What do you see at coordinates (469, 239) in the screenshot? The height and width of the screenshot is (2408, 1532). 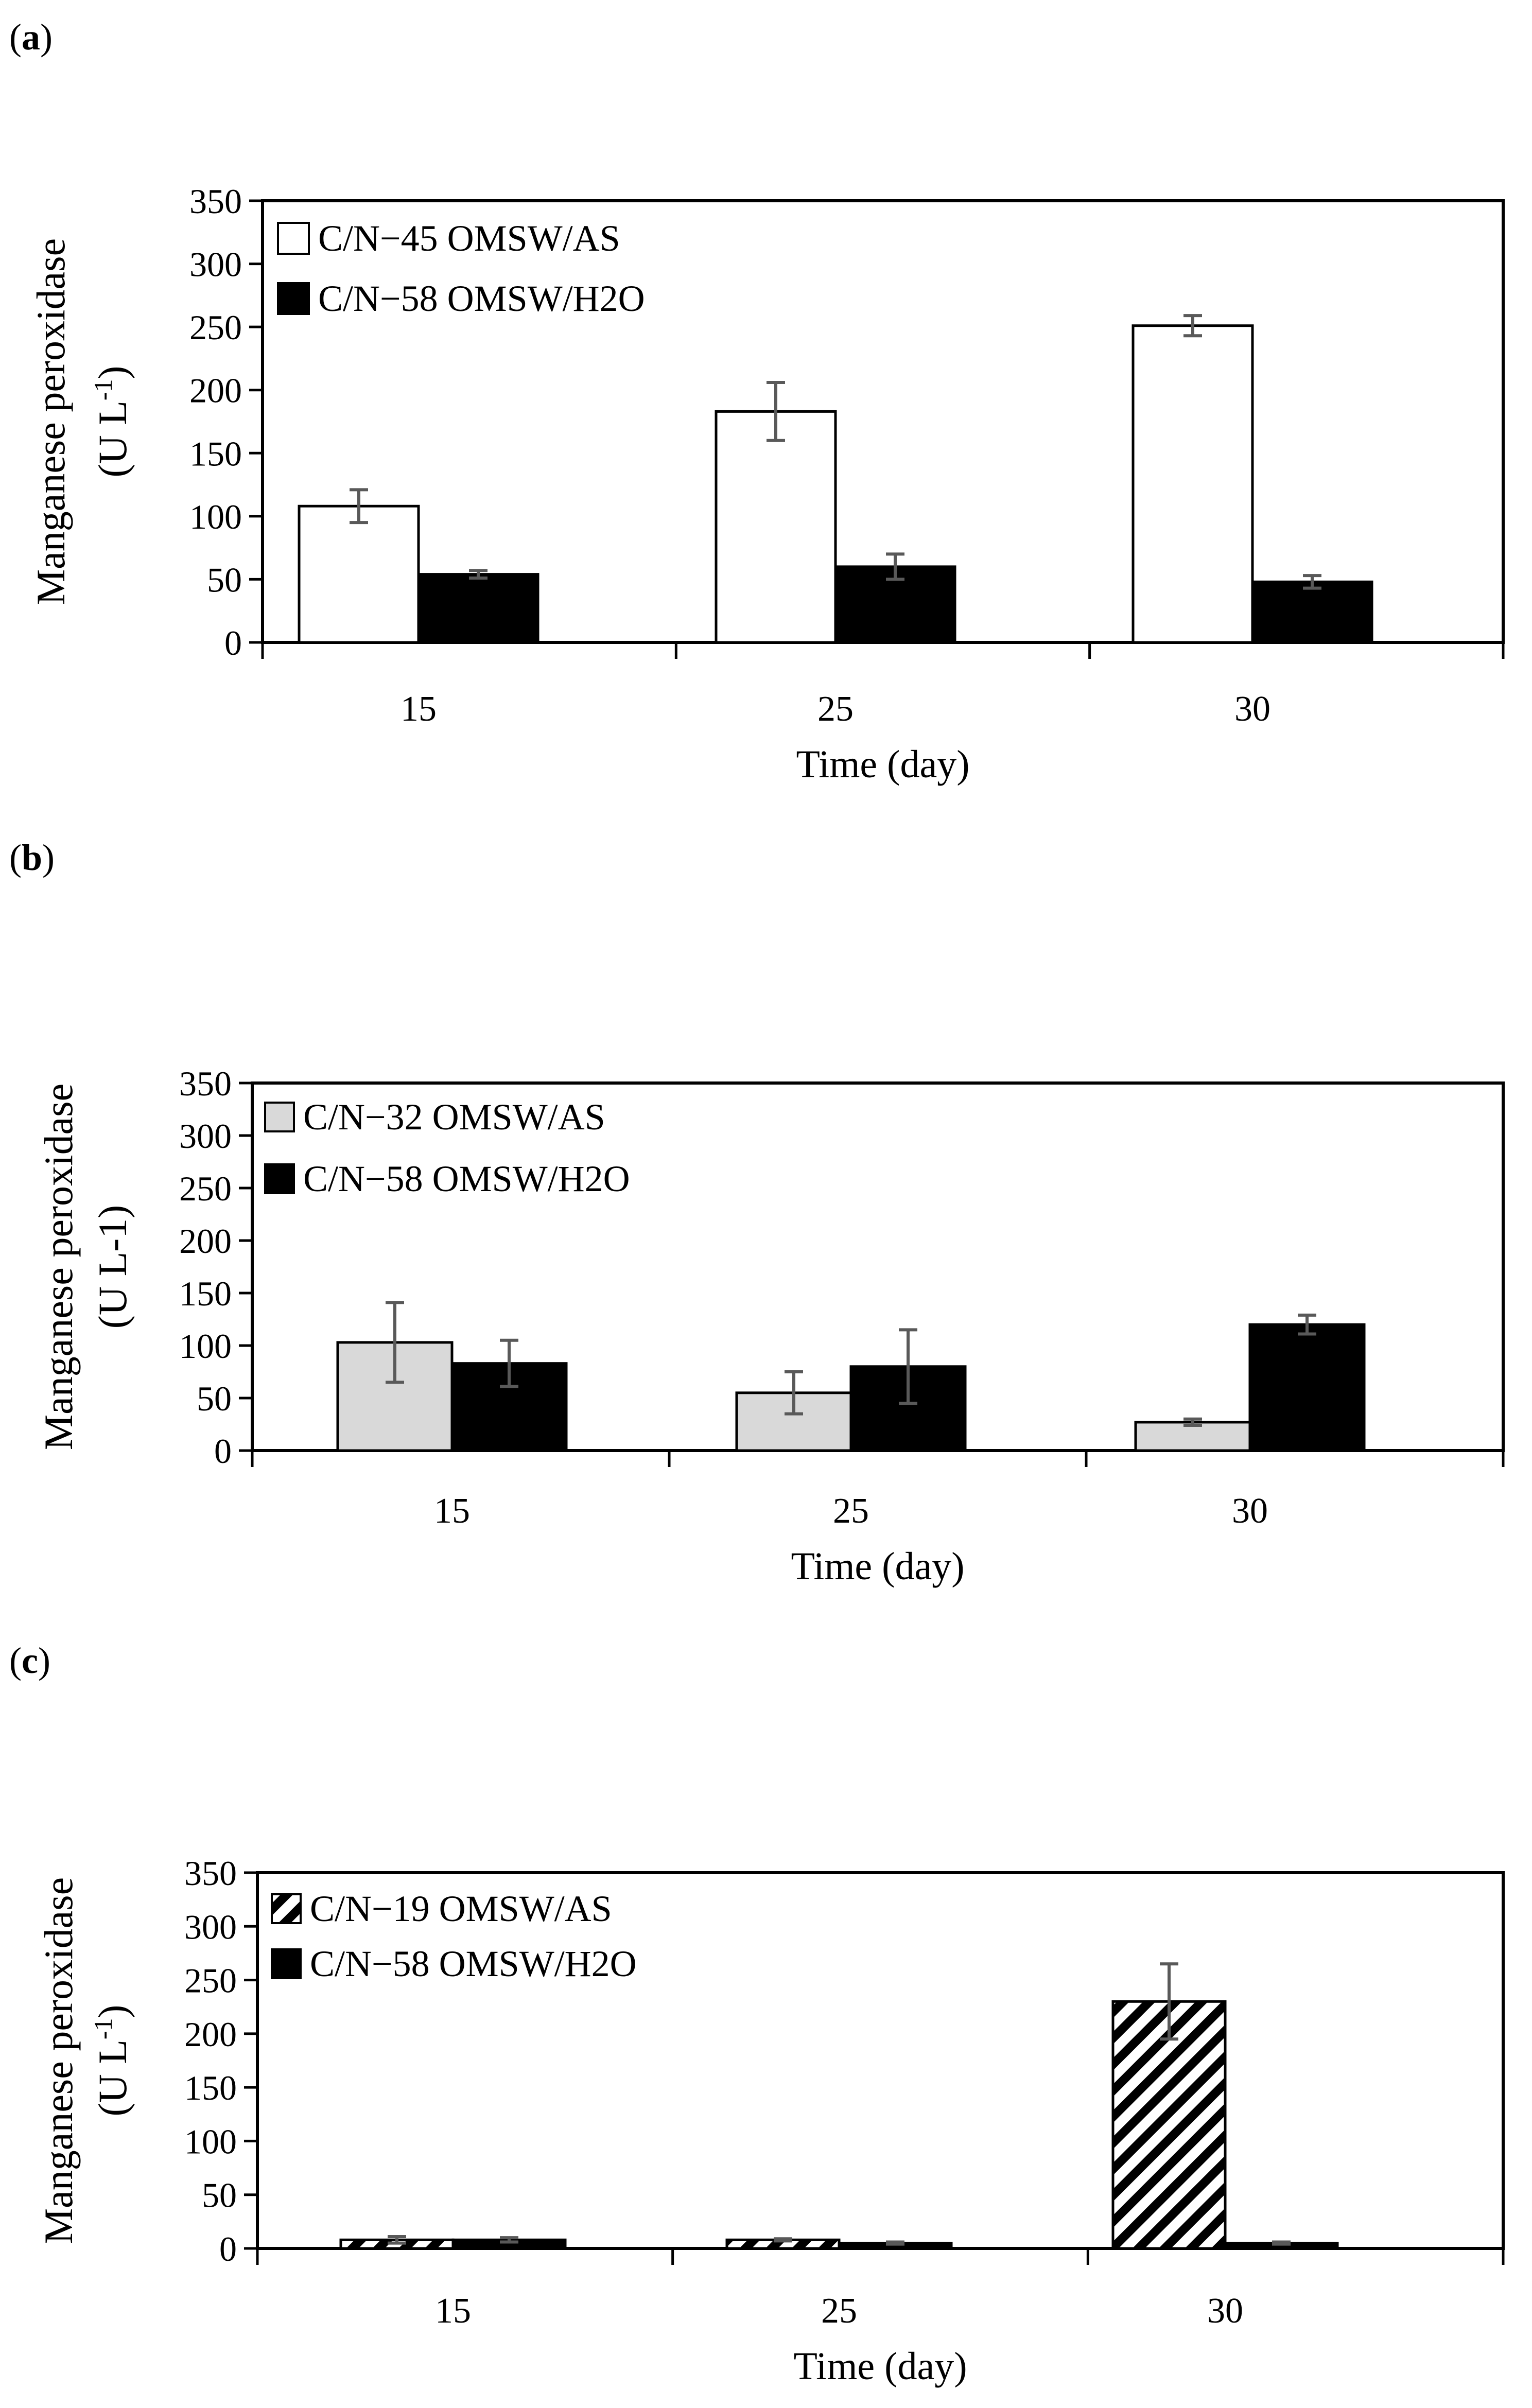 I see `legend-label-1: C/N−45 OMSW/AS` at bounding box center [469, 239].